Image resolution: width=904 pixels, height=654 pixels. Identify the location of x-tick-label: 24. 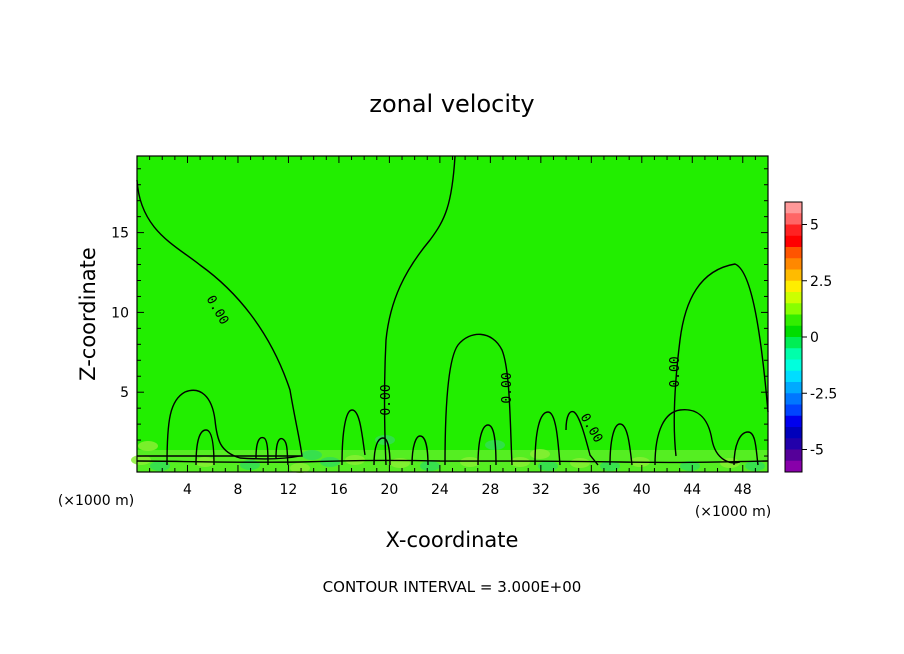
(440, 490).